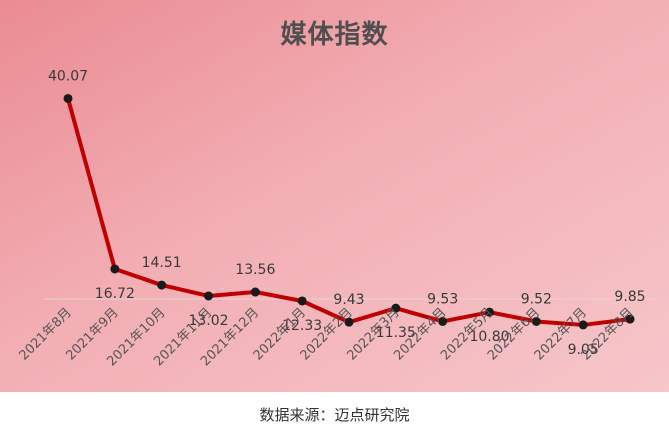  What do you see at coordinates (396, 333) in the screenshot?
I see `data-label: 11.35` at bounding box center [396, 333].